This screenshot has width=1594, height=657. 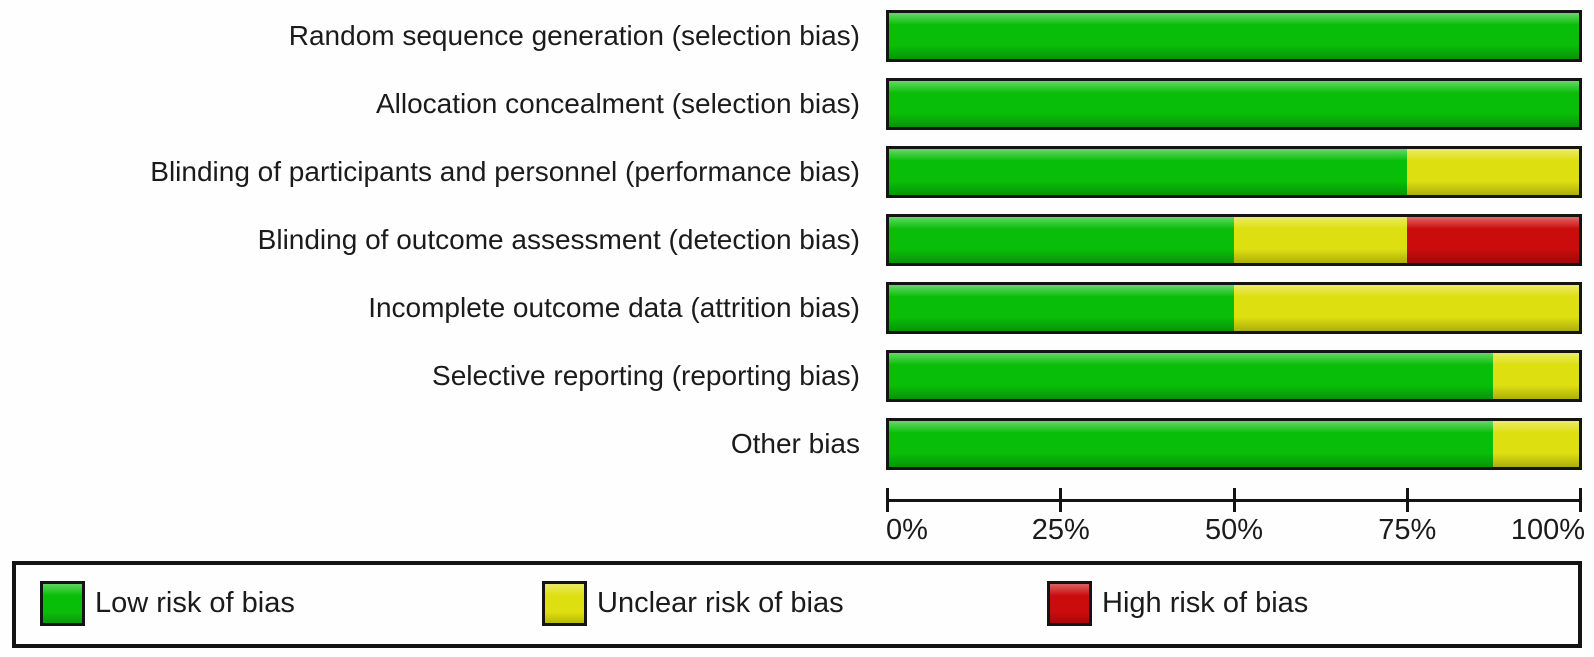 I want to click on axis-tick-label: 100%, so click(x=1547, y=530).